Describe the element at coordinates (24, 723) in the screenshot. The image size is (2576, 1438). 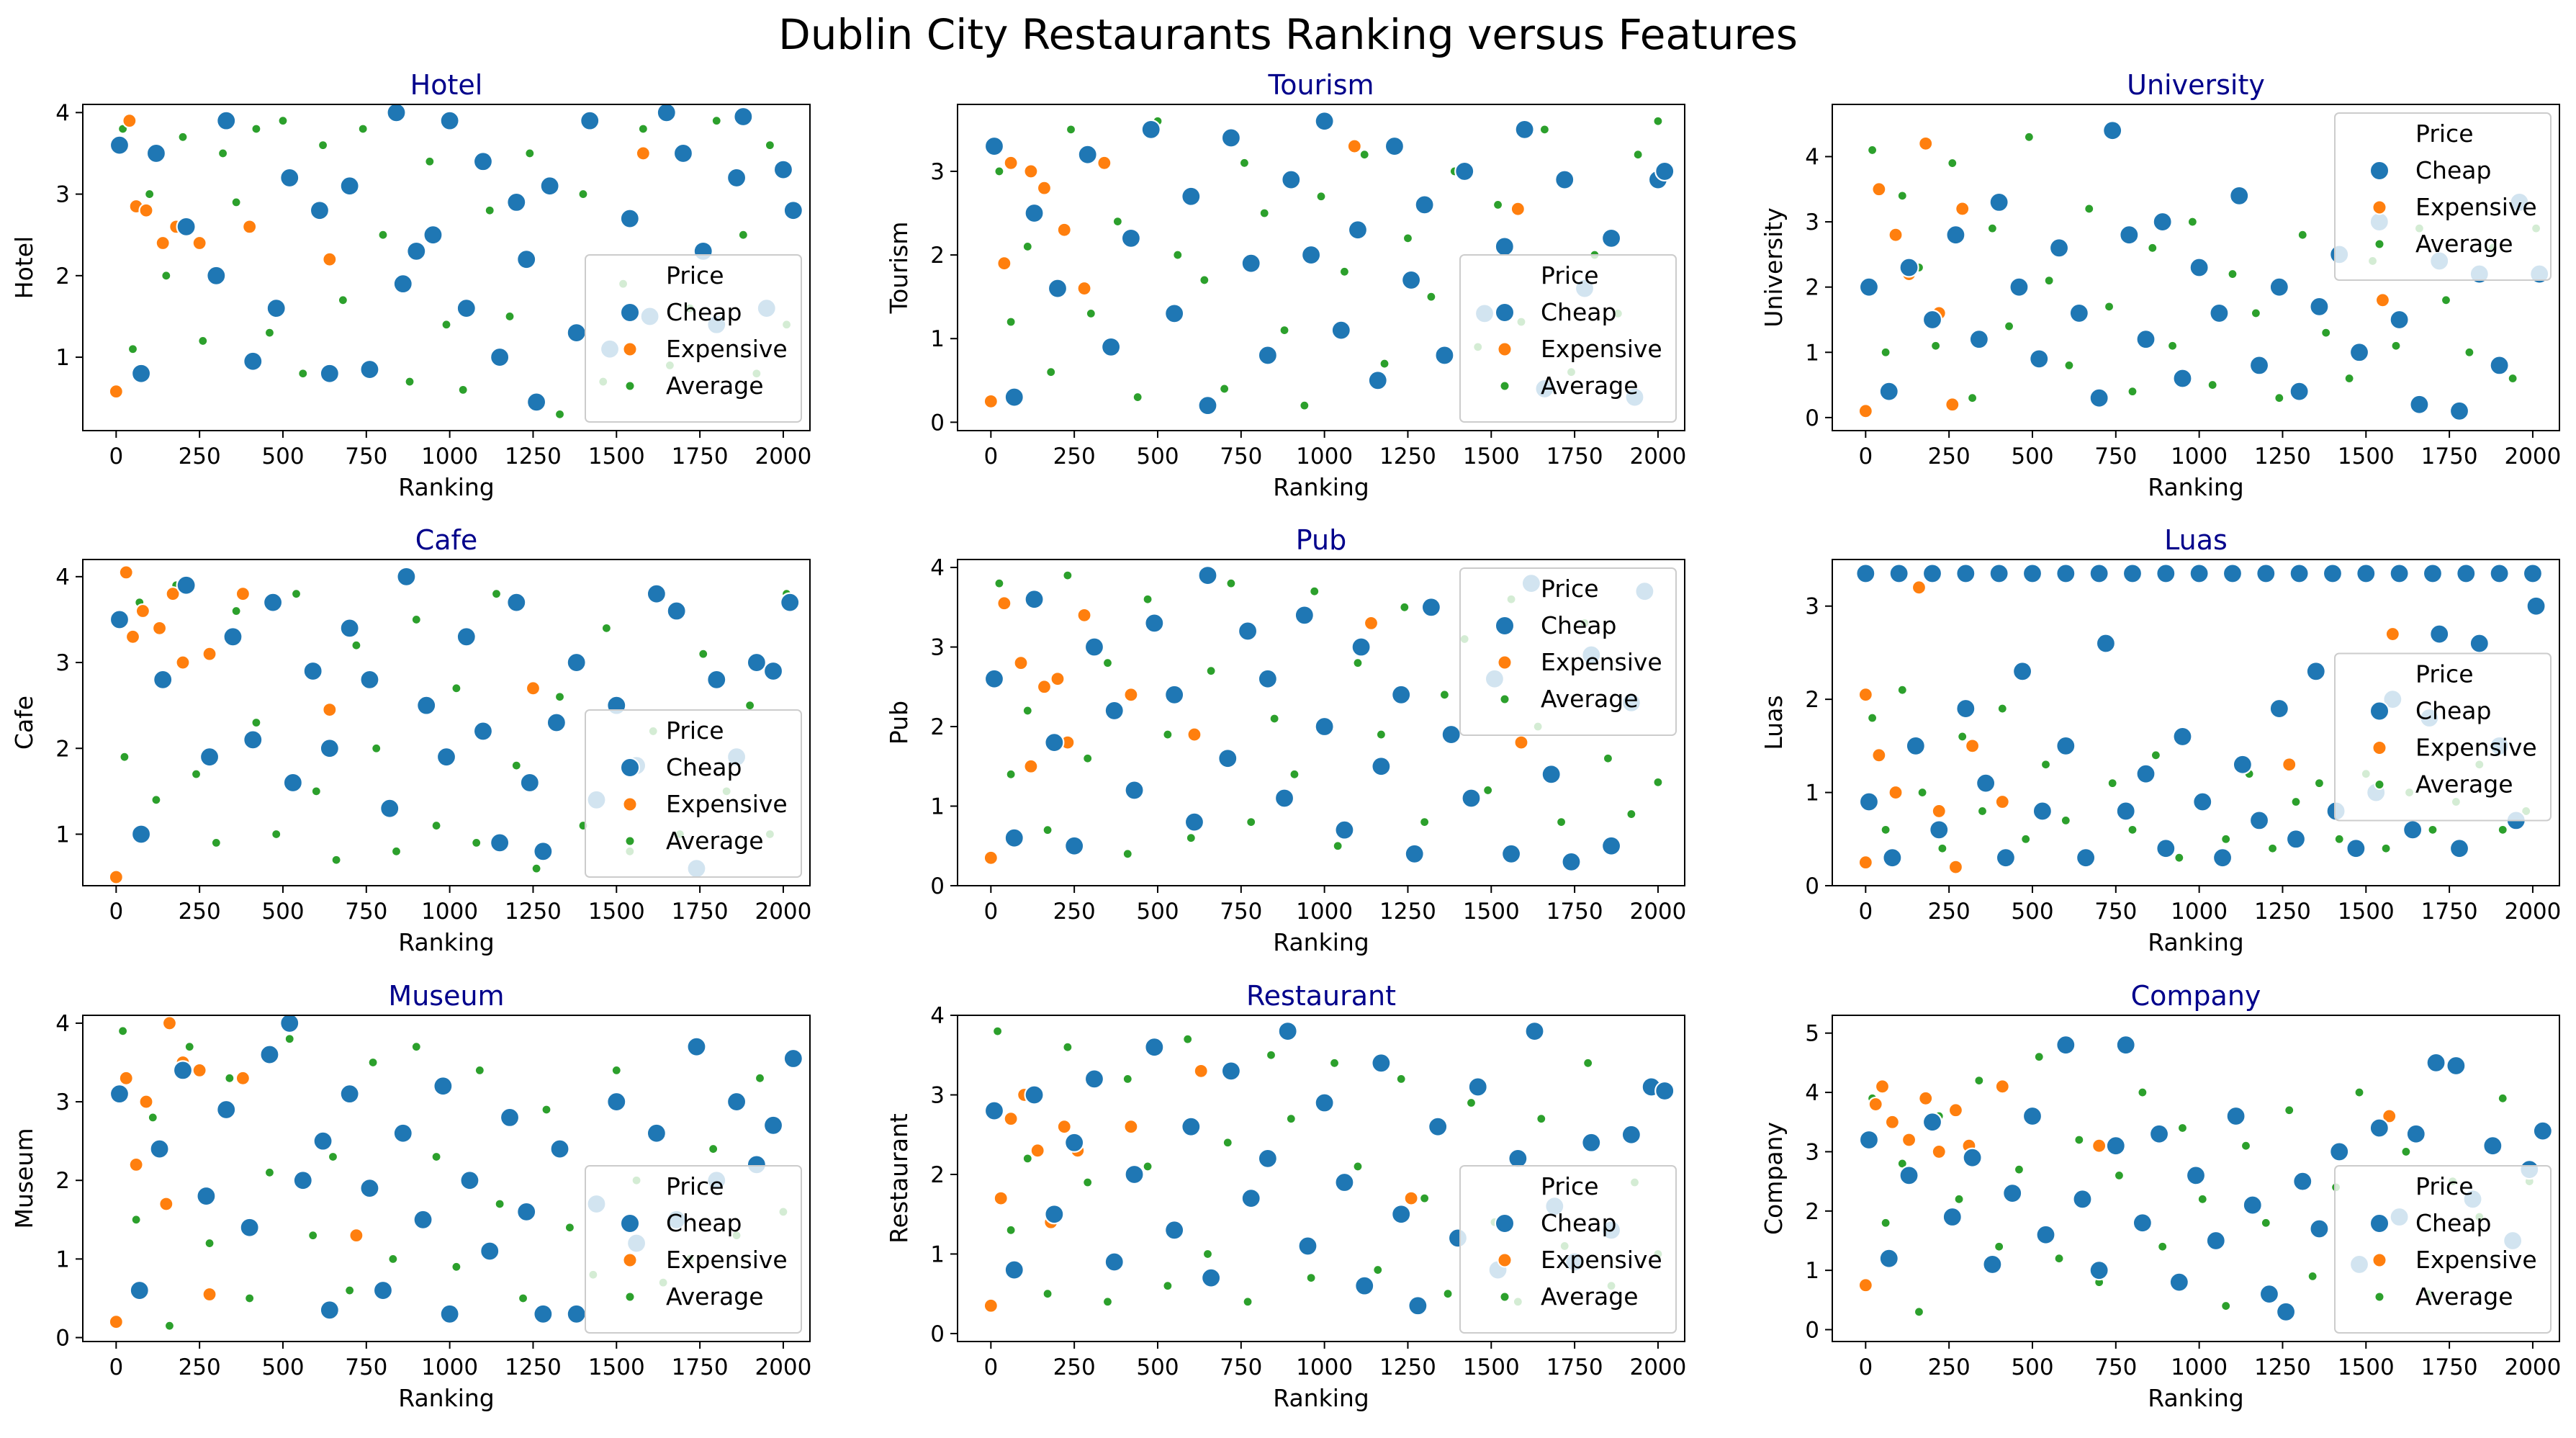
I see `y-axis-label: Cafe` at that location.